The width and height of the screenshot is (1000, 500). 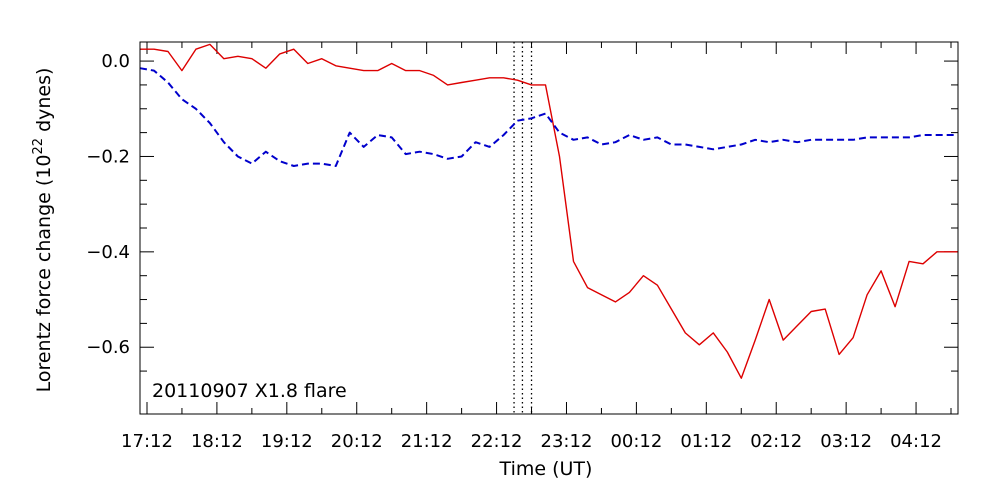 I want to click on x-tick-label: 17:12, so click(x=147, y=441).